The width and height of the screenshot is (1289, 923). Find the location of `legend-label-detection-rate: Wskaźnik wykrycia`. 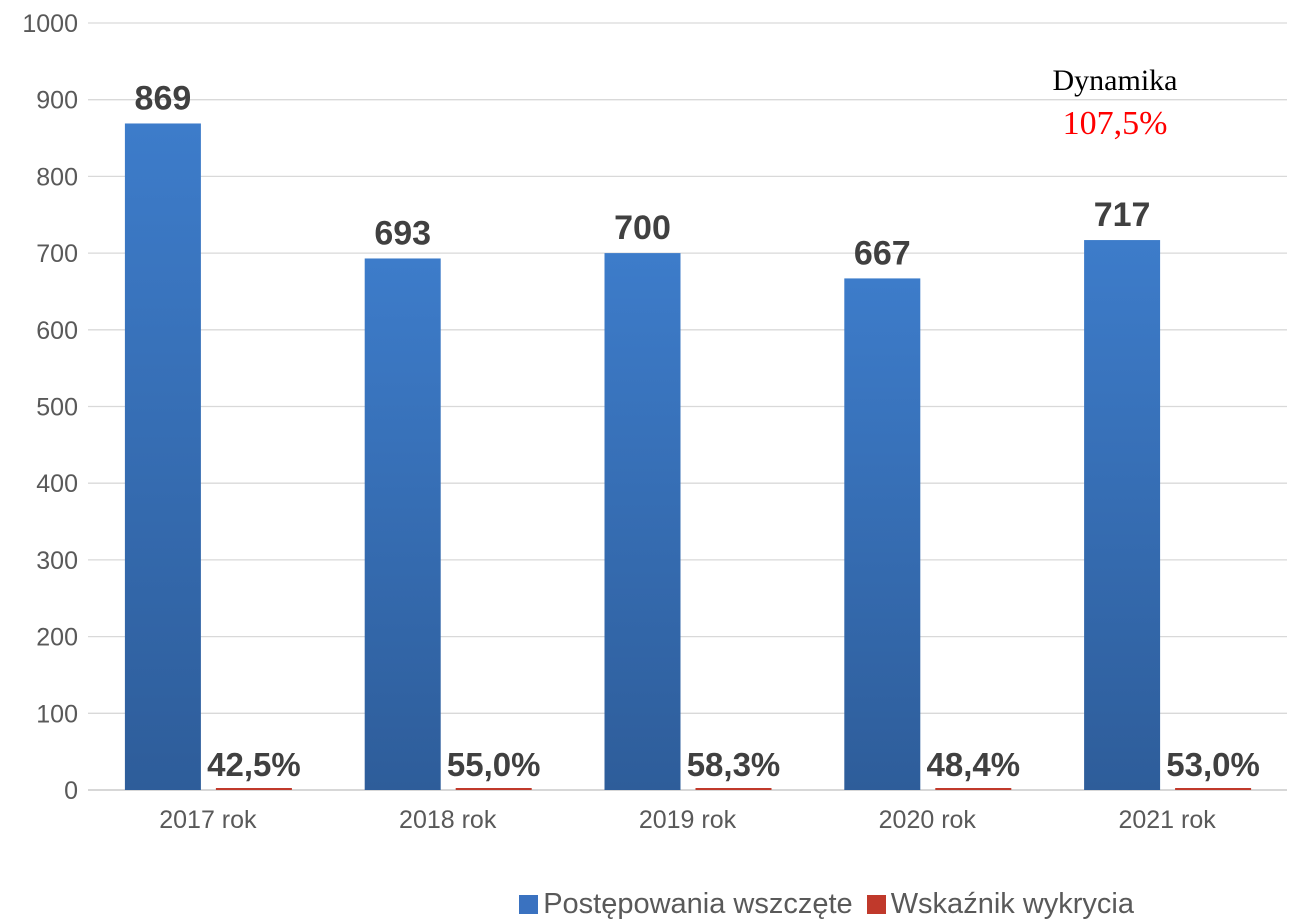

legend-label-detection-rate: Wskaźnik wykrycia is located at coordinates (1012, 904).